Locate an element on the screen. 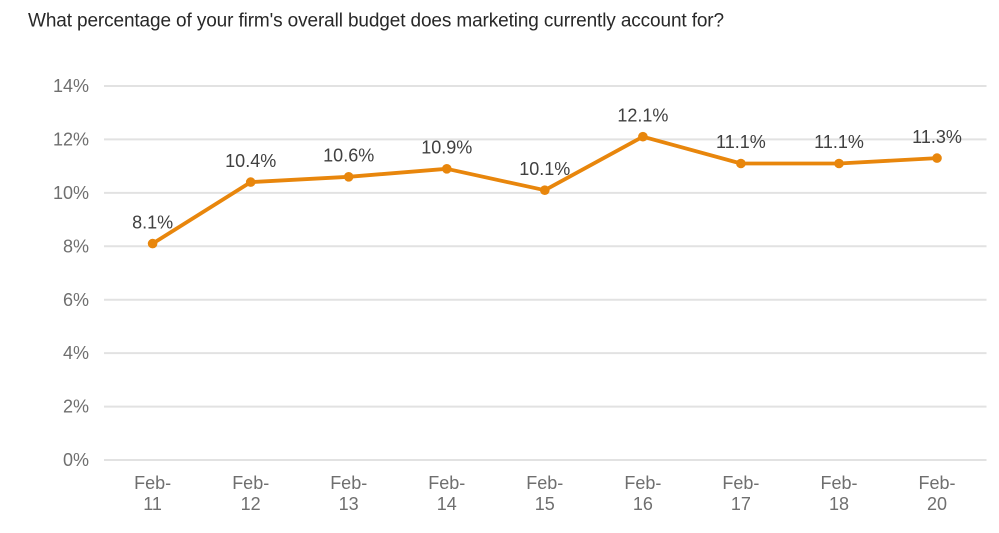 The image size is (999, 533). svg-text: 10.1% is located at coordinates (544, 169).